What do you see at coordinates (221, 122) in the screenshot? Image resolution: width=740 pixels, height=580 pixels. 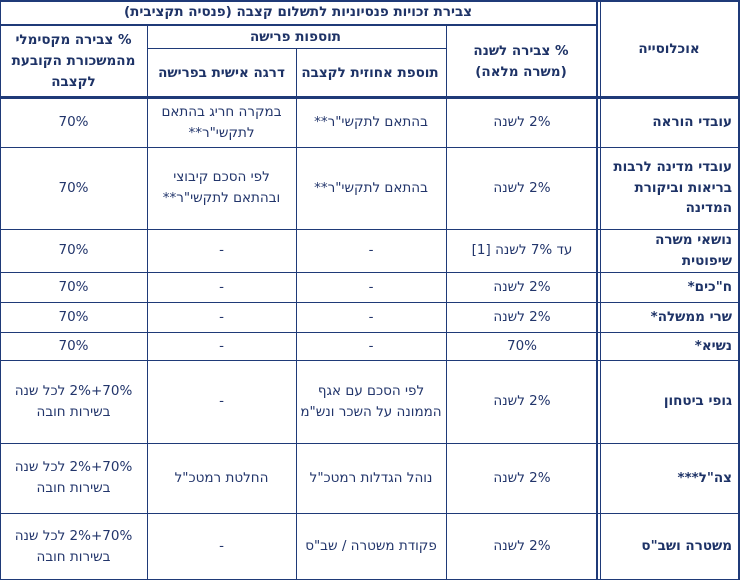 I see `row-personal-grade-text: במקרה חריג בהתאם לתקשי"ר**` at bounding box center [221, 122].